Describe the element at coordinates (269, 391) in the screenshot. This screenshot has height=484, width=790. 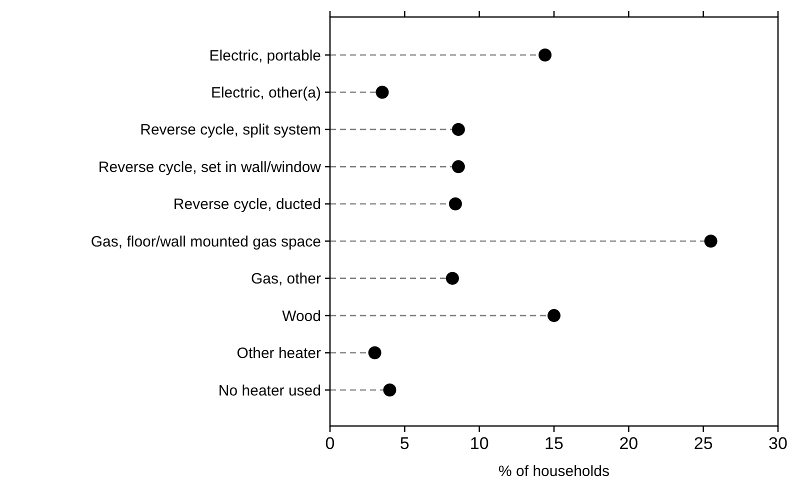
I see `y-tick-label: No heater used` at that location.